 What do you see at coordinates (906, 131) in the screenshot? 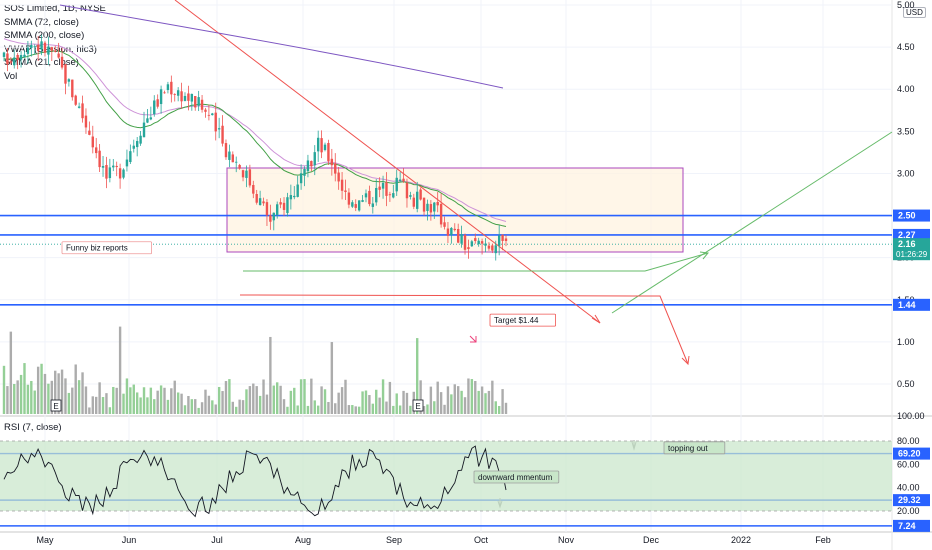
I see `price-axis-label: 3.50` at bounding box center [906, 131].